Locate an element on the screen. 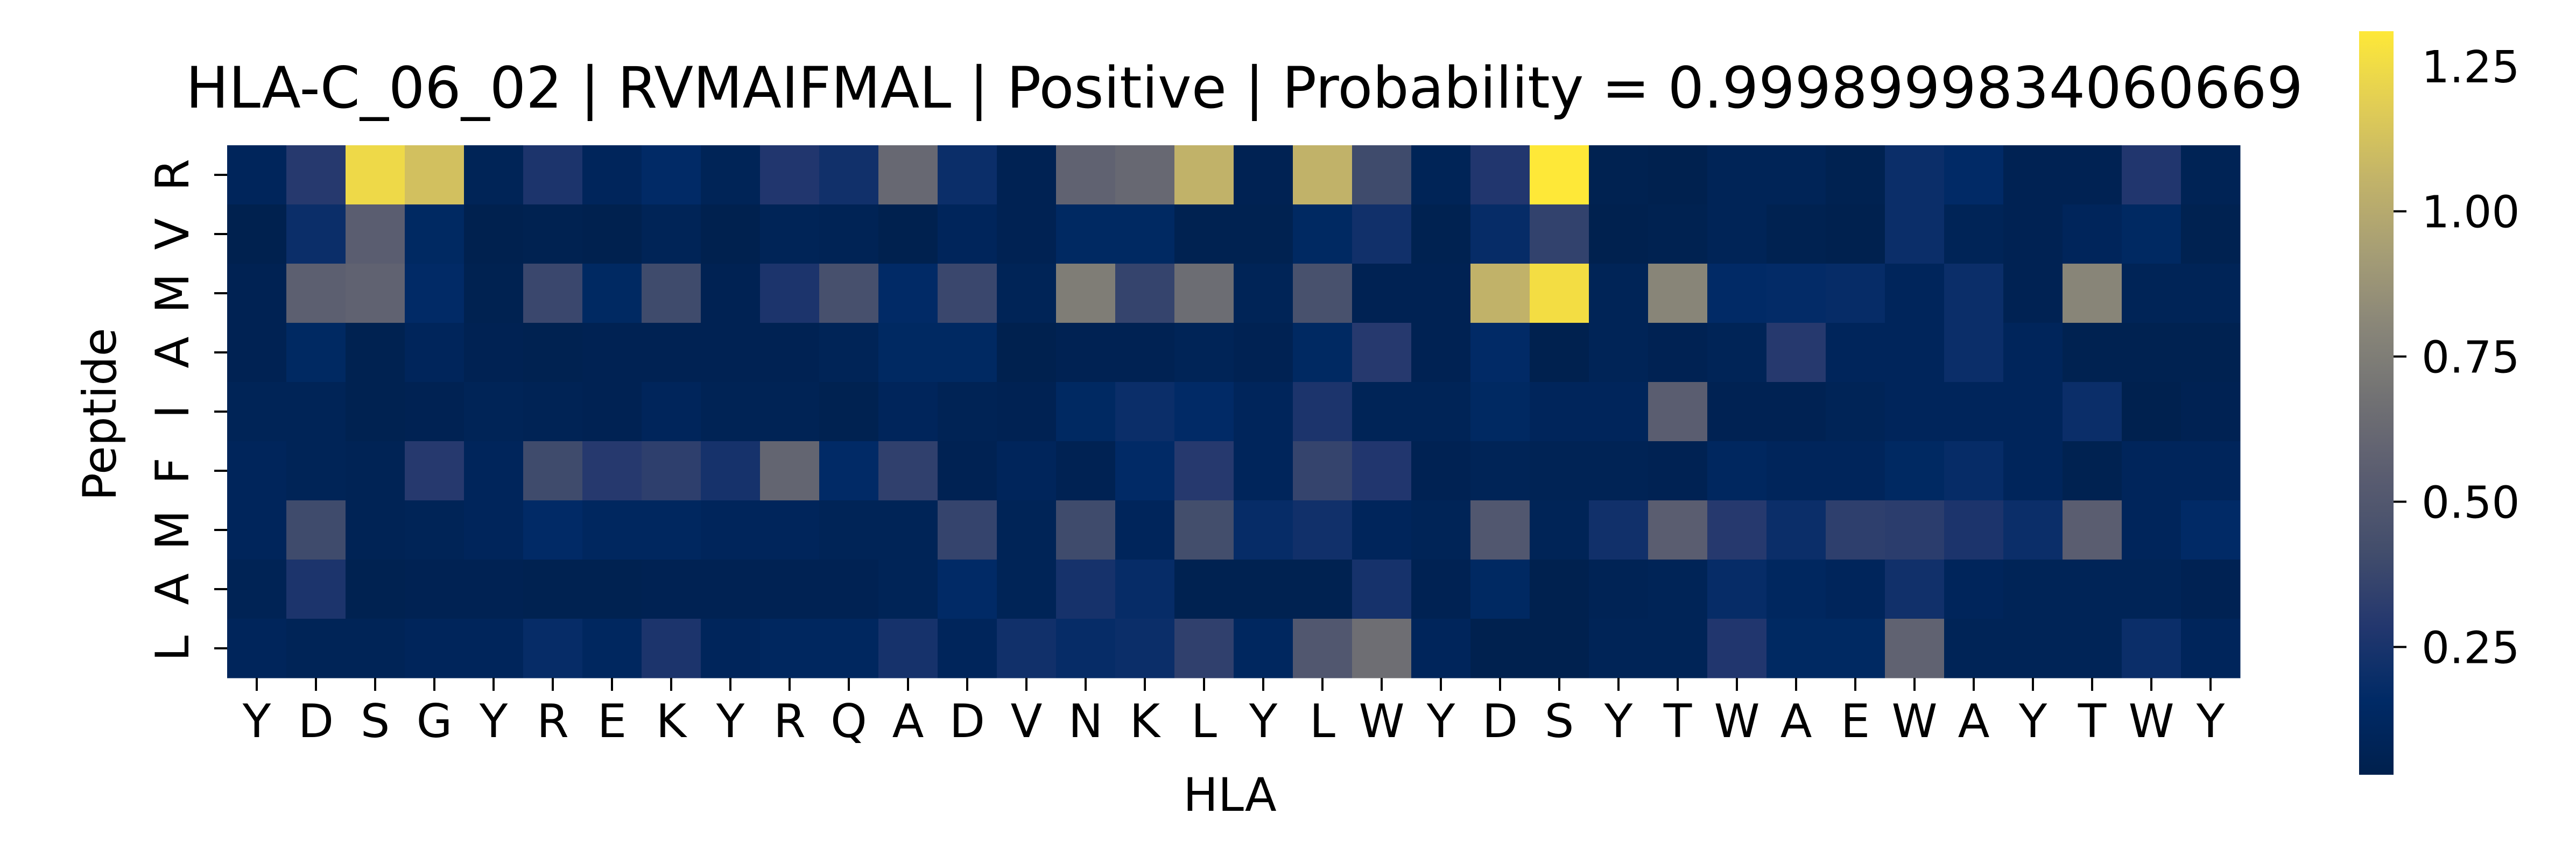 The height and width of the screenshot is (856, 2576). heatmap-cell-r2-c24 is located at coordinates (1678, 293).